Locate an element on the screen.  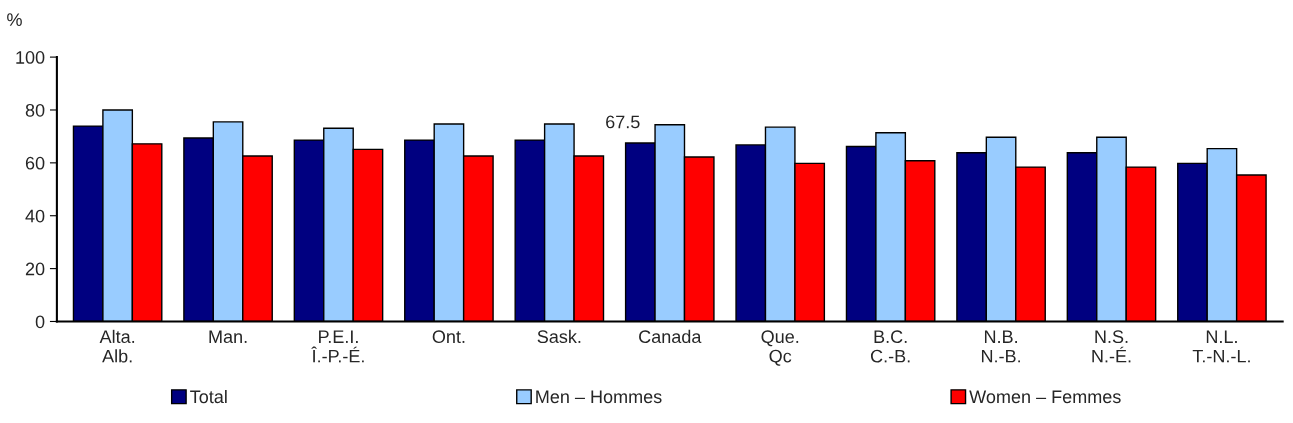
legend-label: Total is located at coordinates (208, 396).